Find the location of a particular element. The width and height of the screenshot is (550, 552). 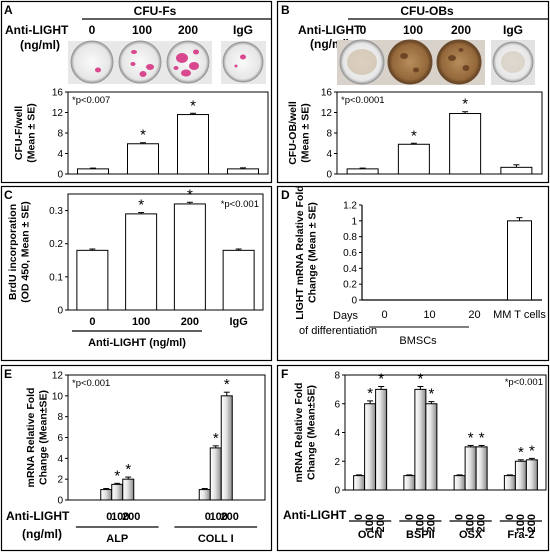

panel-e-group-label: COLL I is located at coordinates (216, 539).